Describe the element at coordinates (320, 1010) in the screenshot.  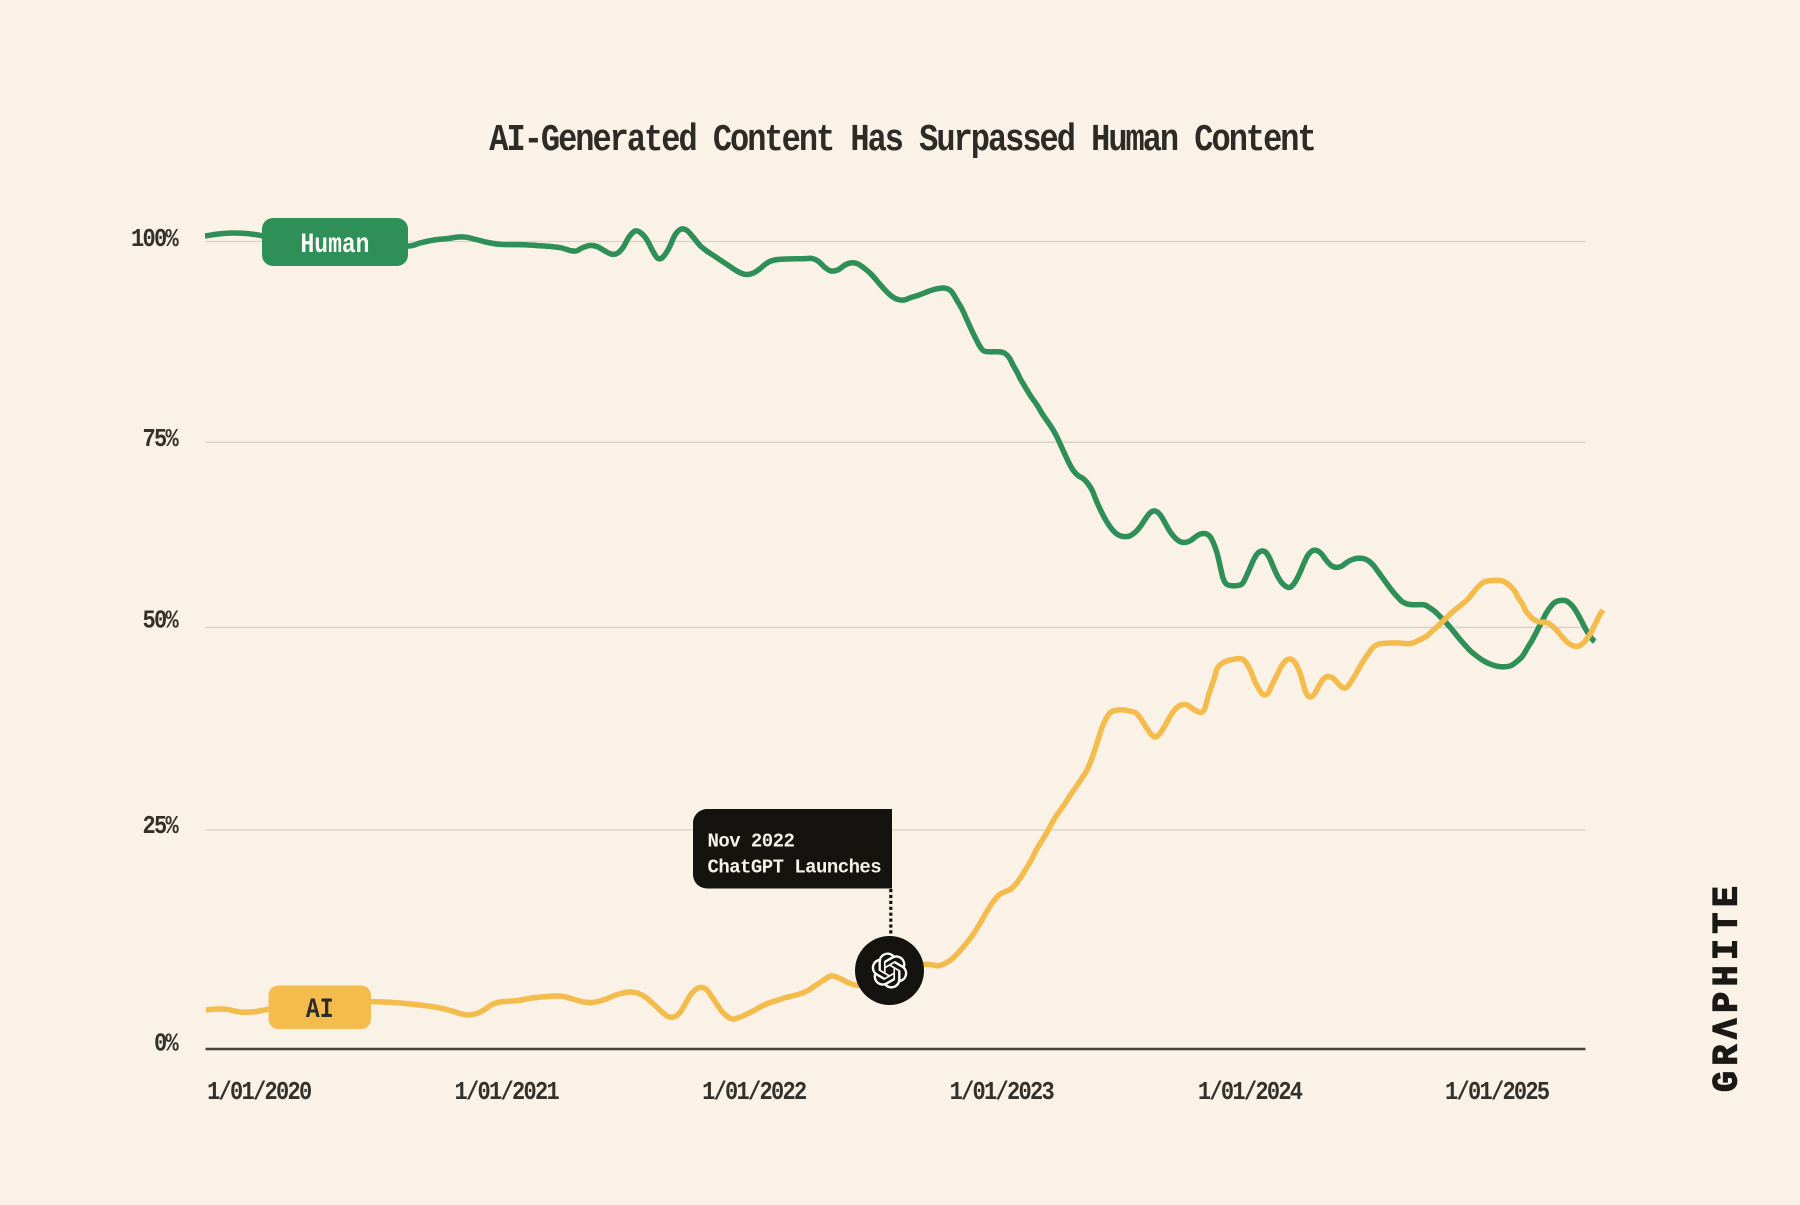
I see `svg-text: AI` at that location.